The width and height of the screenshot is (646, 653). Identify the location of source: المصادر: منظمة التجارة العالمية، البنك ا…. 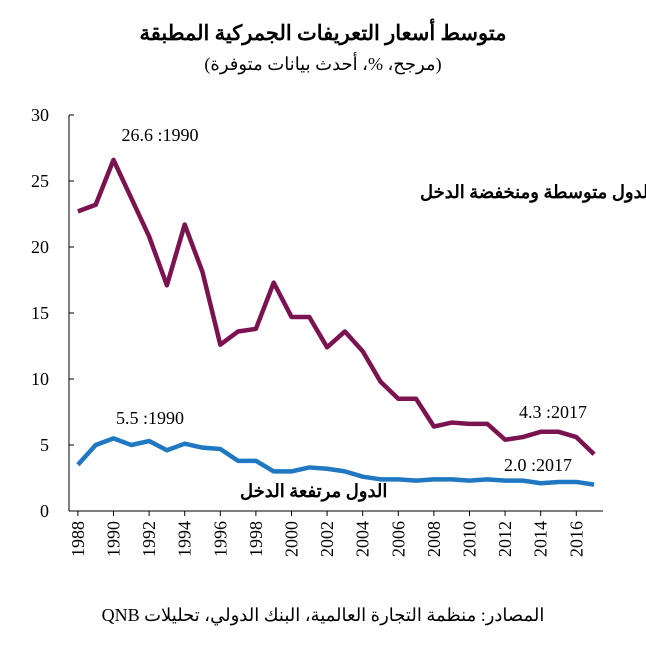
(323, 615).